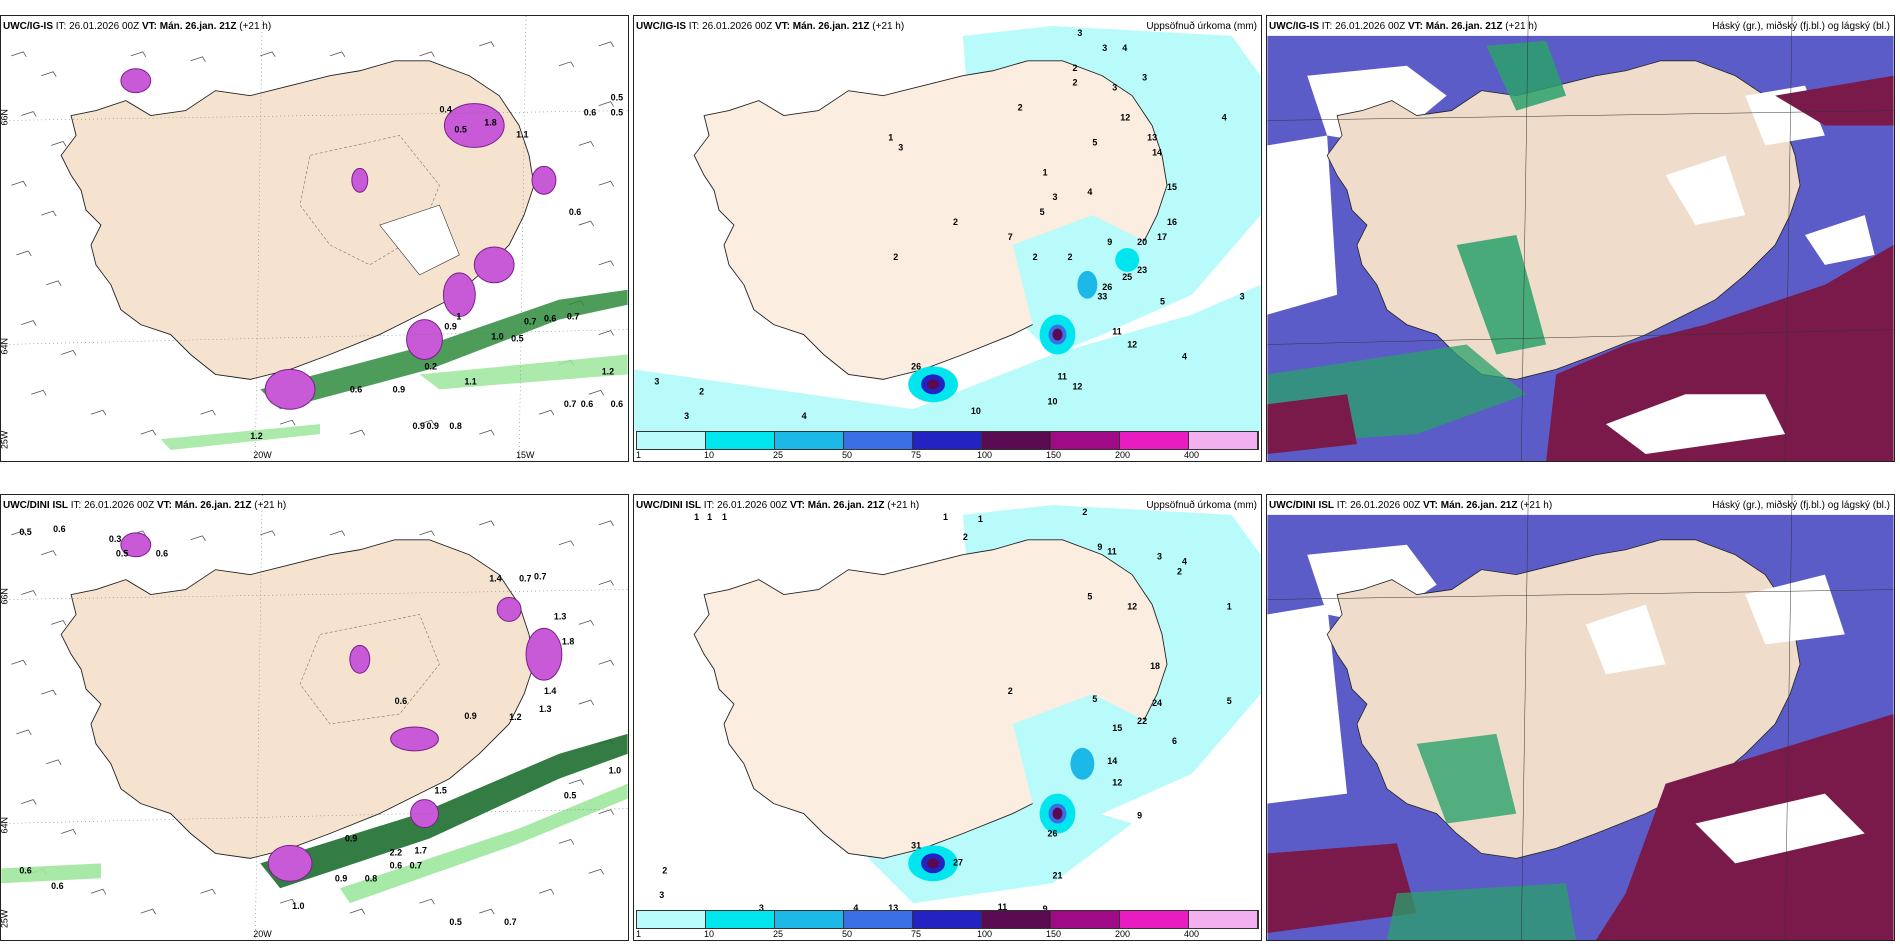 The width and height of the screenshot is (1900, 950). What do you see at coordinates (1117, 783) in the screenshot?
I see `val-label: 12` at bounding box center [1117, 783].